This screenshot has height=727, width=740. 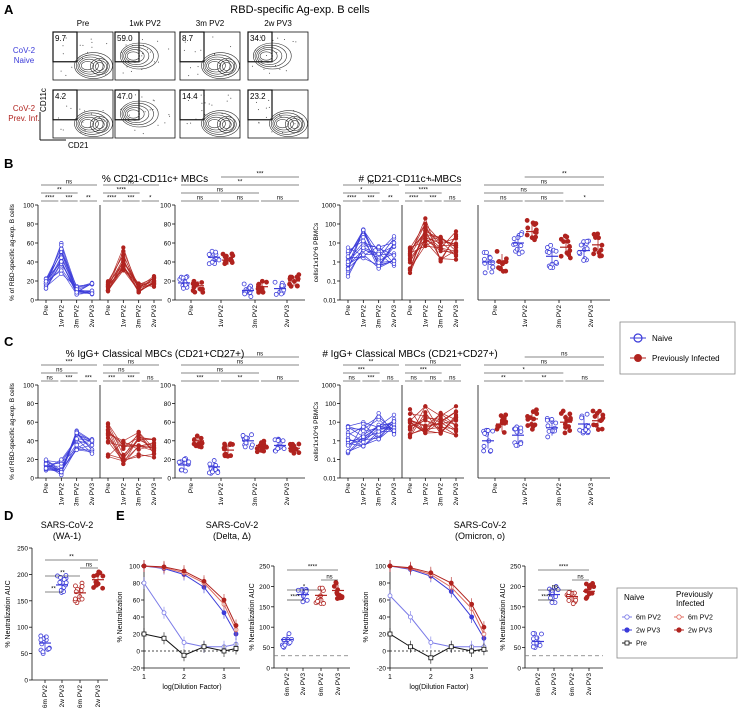 What do you see at coordinates (221, 494) in the screenshot?
I see `x-tick-label: 1w PV2` at bounding box center [221, 494].